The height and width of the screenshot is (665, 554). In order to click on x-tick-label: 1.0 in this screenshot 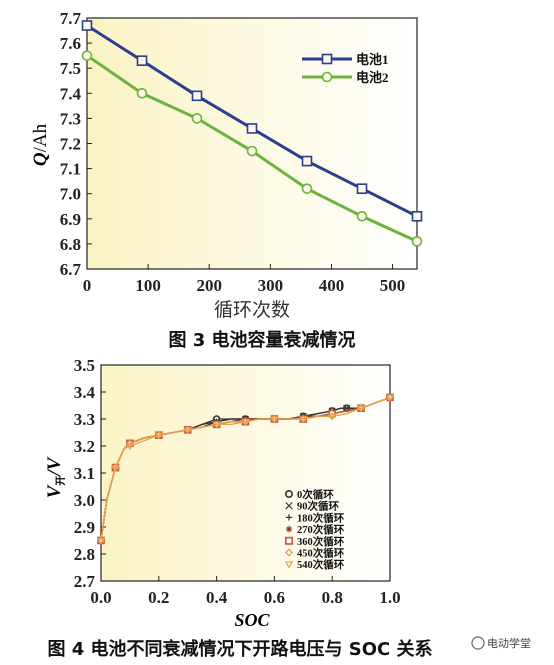, I will do `click(389, 597)`.